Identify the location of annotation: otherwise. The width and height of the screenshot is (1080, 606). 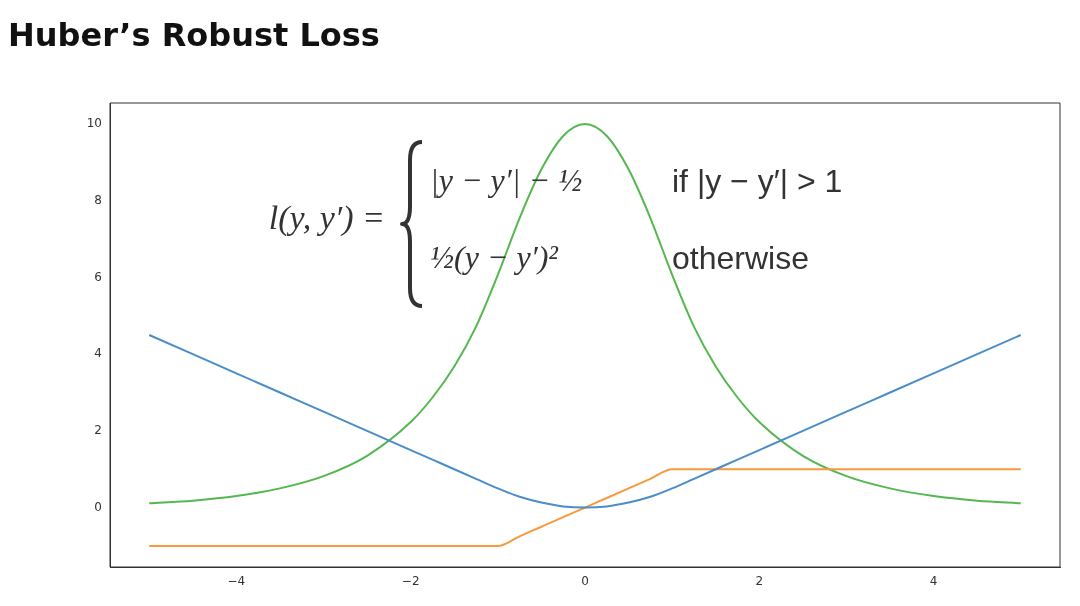
(740, 257).